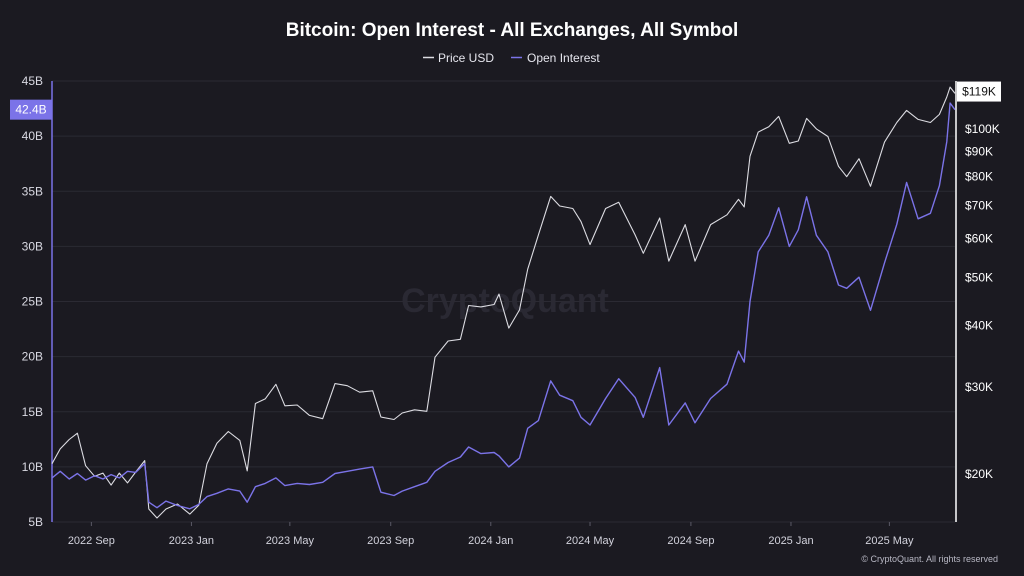 The height and width of the screenshot is (576, 1024). What do you see at coordinates (563, 58) in the screenshot?
I see `legend-label-open-interest: Open Interest` at bounding box center [563, 58].